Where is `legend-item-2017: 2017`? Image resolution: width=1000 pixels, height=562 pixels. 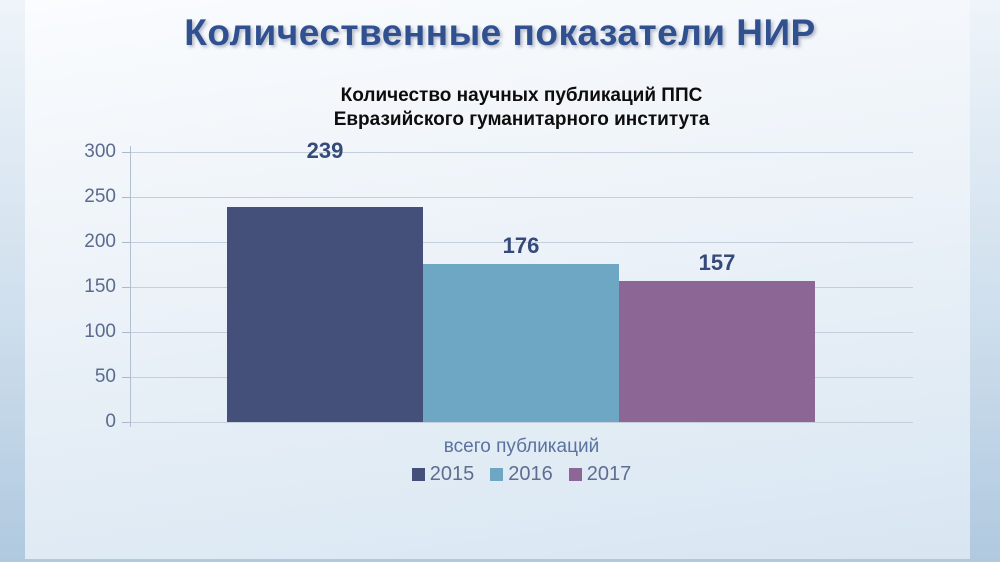
legend-item-2017: 2017 is located at coordinates (600, 474).